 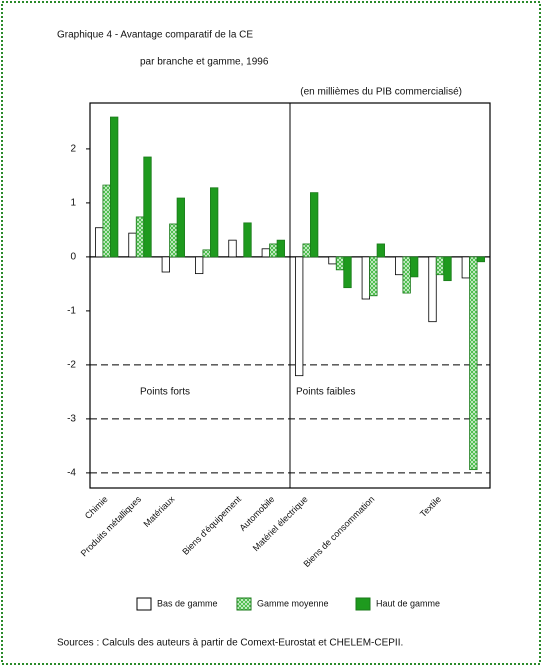 What do you see at coordinates (165, 392) in the screenshot?
I see `section-label: Points forts` at bounding box center [165, 392].